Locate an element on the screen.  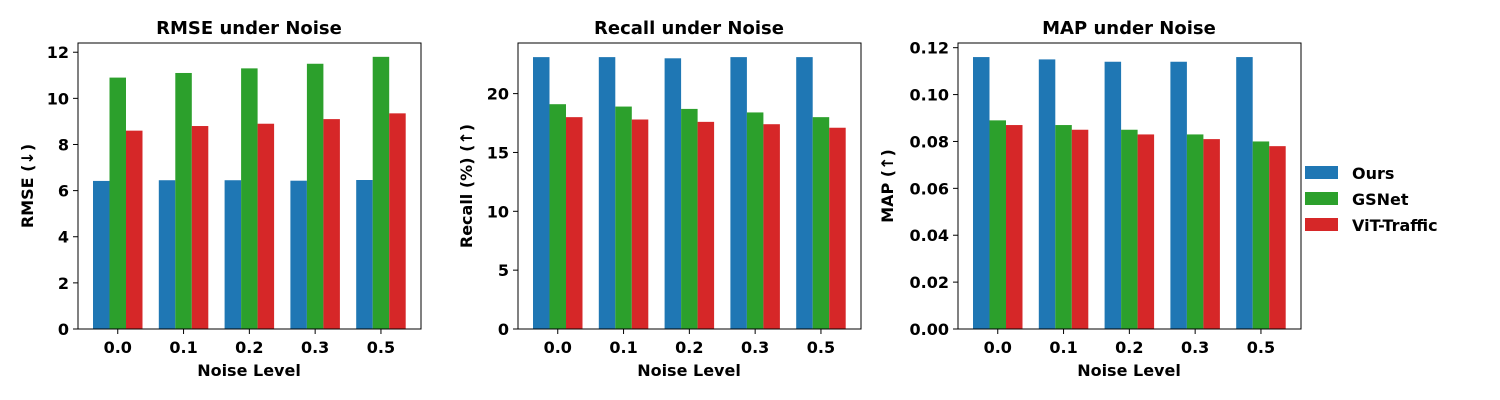
legend-swatch-ours is located at coordinates (1321, 172).